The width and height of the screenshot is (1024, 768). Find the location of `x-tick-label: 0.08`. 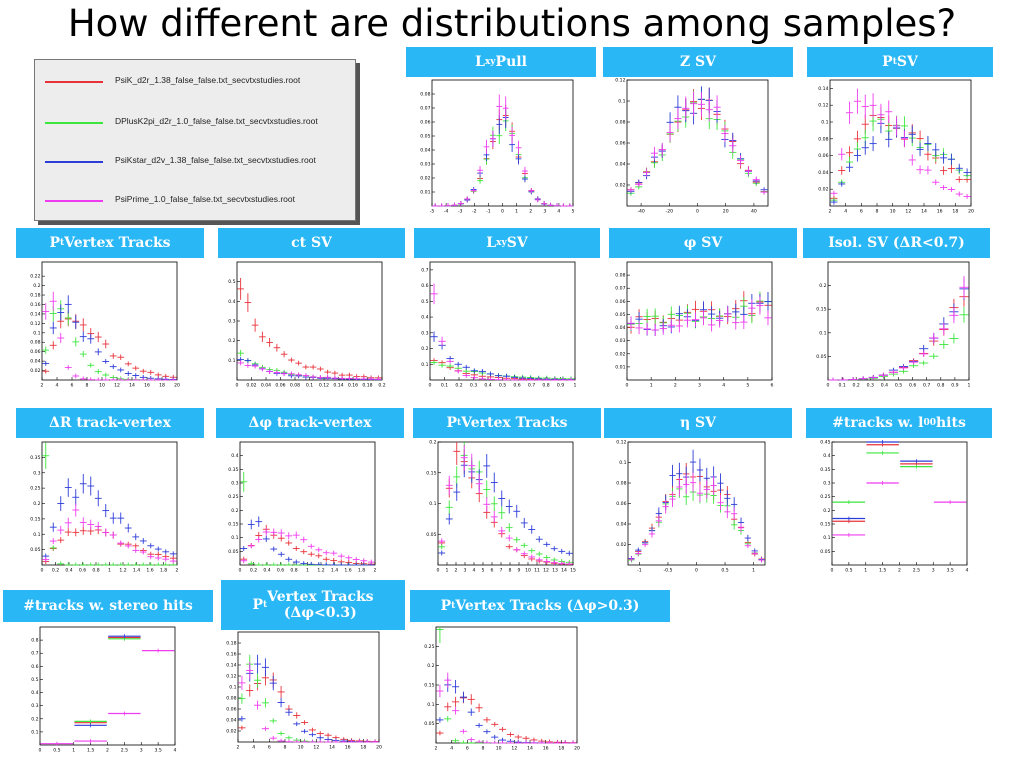

x-tick-label: 0.08 is located at coordinates (295, 386).